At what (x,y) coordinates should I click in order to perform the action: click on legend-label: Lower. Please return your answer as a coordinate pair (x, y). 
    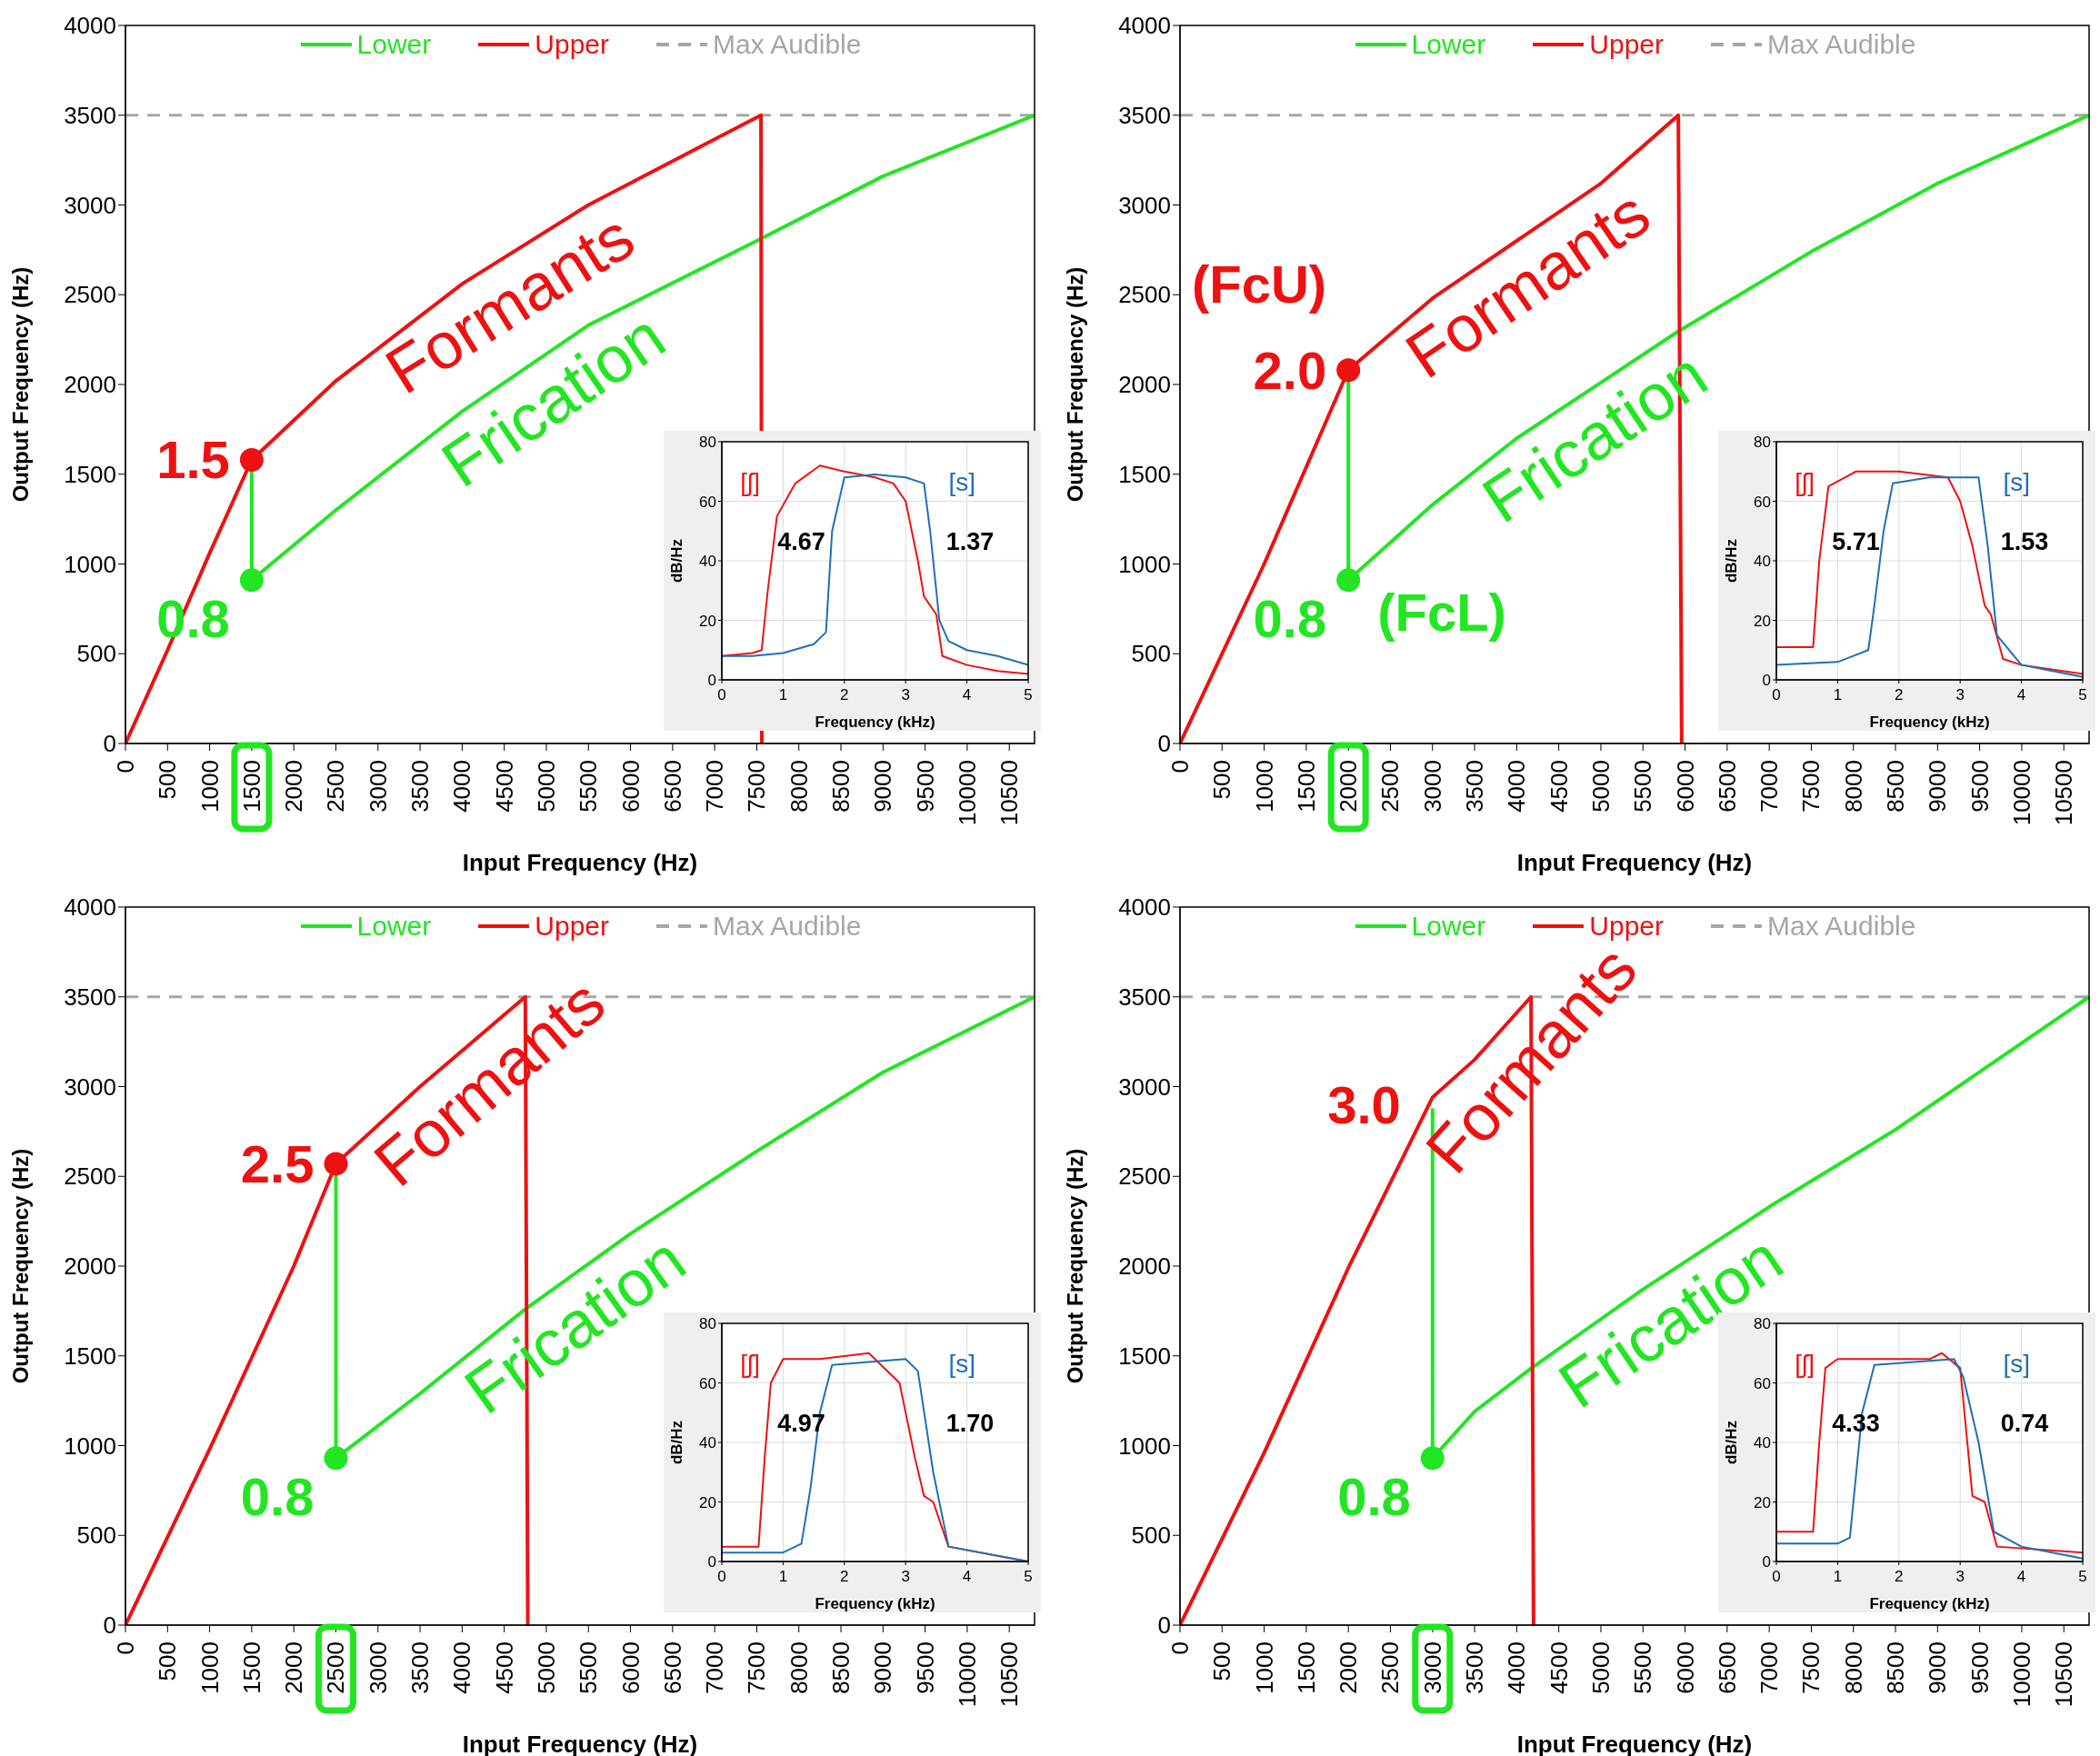
    Looking at the image, I should click on (394, 44).